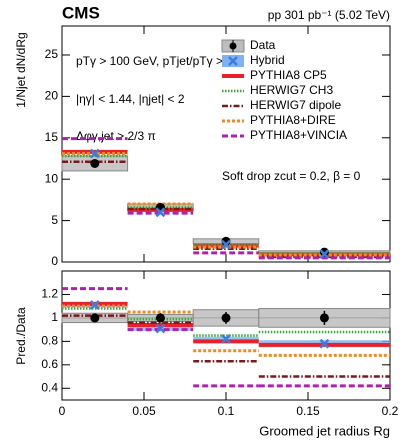  I want to click on annotation: Δφγ,jet > 2/3 π, so click(116, 136).